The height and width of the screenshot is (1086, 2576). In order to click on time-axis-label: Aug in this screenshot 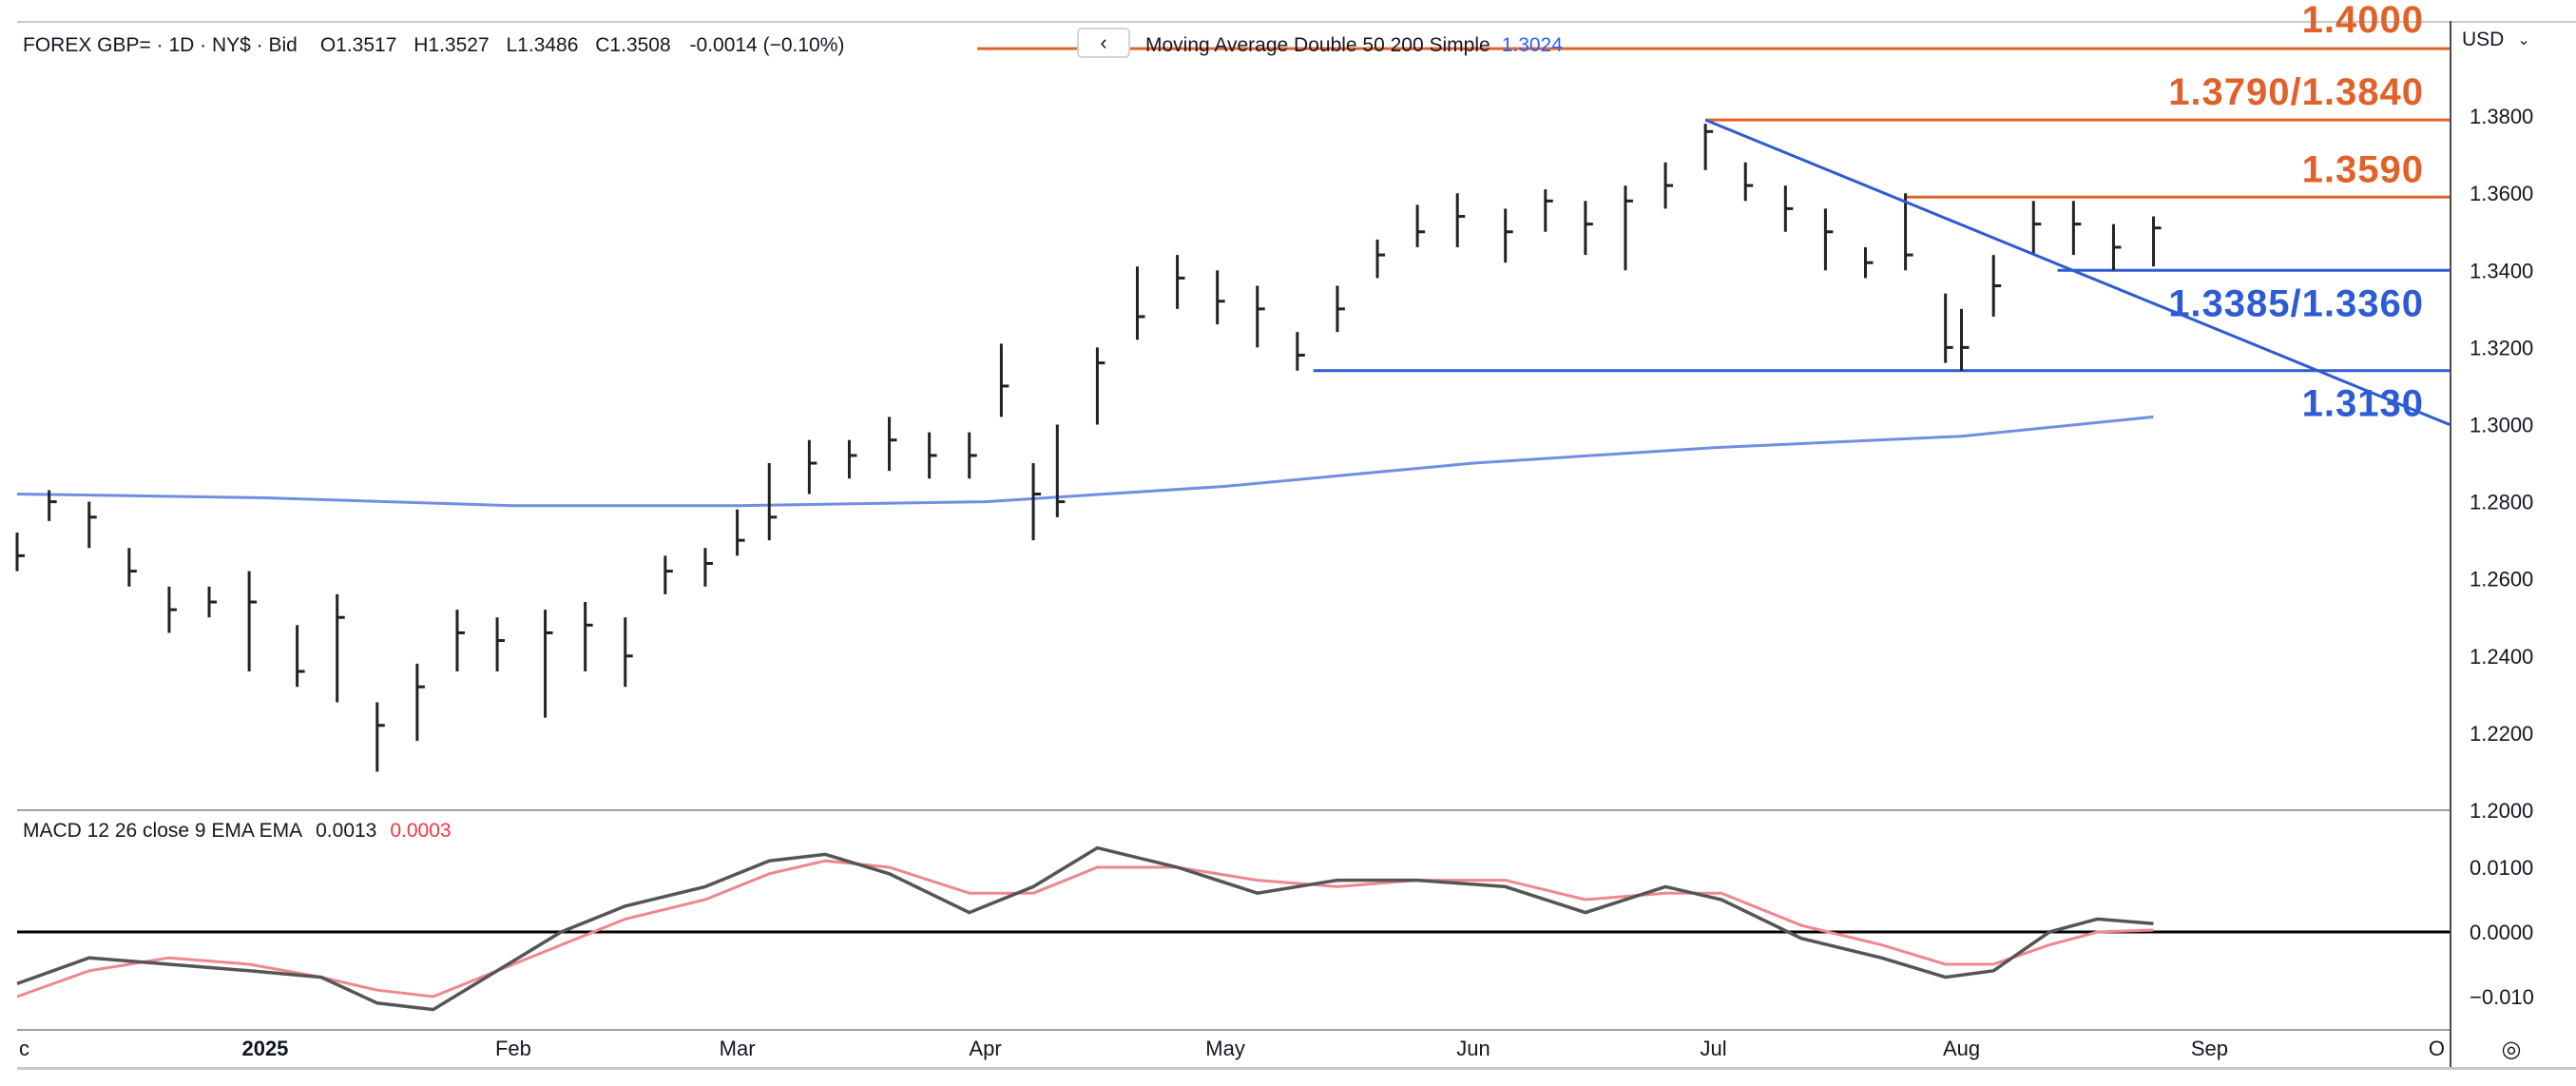, I will do `click(1961, 1049)`.